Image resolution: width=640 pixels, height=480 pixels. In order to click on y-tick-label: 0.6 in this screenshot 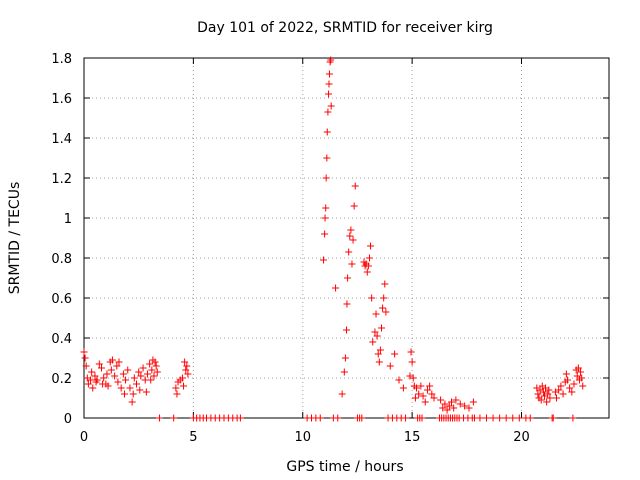, I will do `click(61, 299)`.